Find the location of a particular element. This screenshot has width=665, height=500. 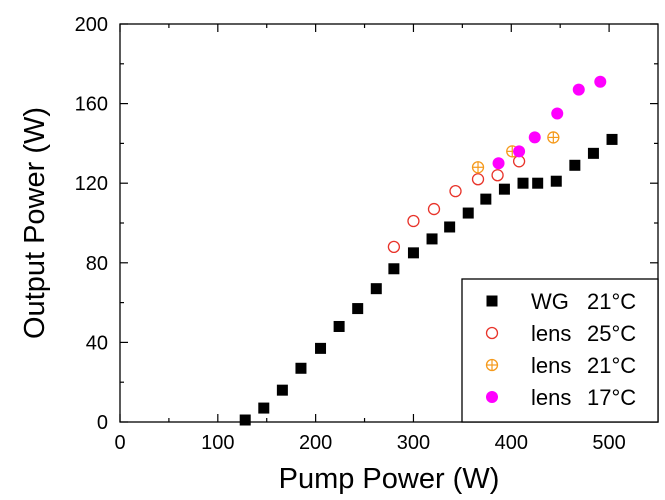

legend-entry: lens 17°C is located at coordinates (561, 397).